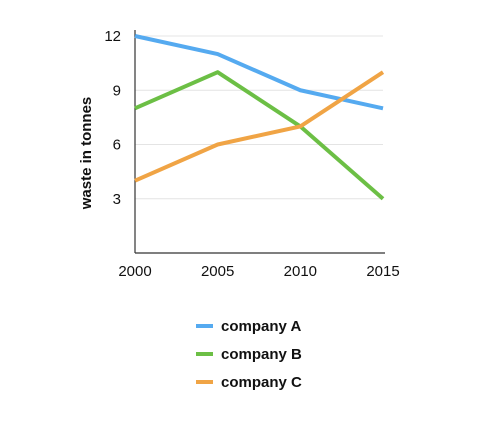  Describe the element at coordinates (382, 271) in the screenshot. I see `x-tick-label: 2015` at that location.